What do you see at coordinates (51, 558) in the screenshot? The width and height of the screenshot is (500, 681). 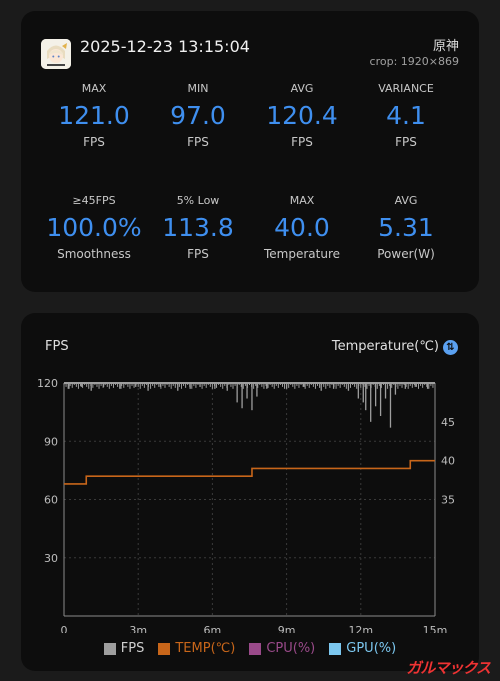 I see `y-left-tick-label: 30` at bounding box center [51, 558].